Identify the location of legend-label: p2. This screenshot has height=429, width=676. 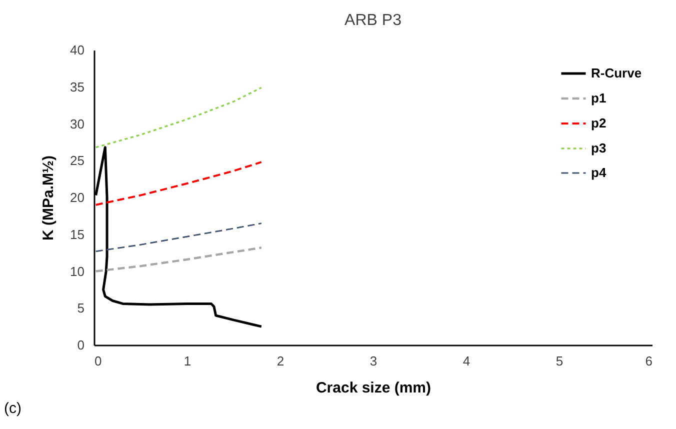
(598, 123).